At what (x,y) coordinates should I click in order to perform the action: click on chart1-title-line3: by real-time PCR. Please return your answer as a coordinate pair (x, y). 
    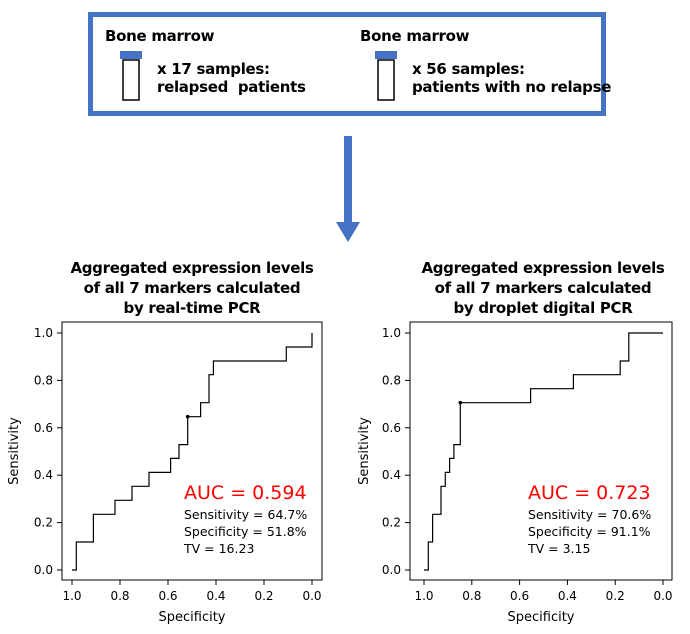
    Looking at the image, I should click on (192, 308).